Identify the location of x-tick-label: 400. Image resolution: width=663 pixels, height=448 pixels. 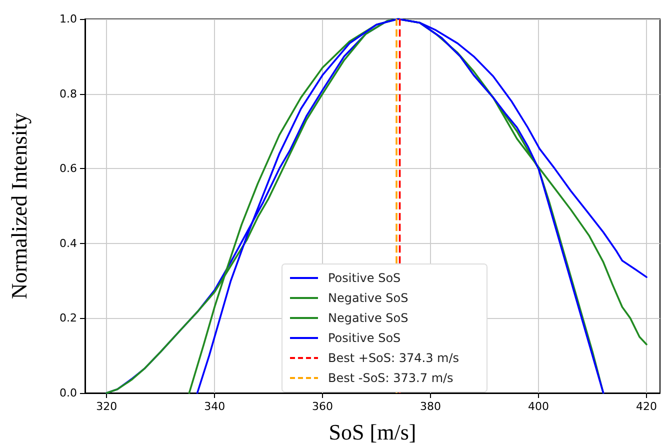
(539, 406).